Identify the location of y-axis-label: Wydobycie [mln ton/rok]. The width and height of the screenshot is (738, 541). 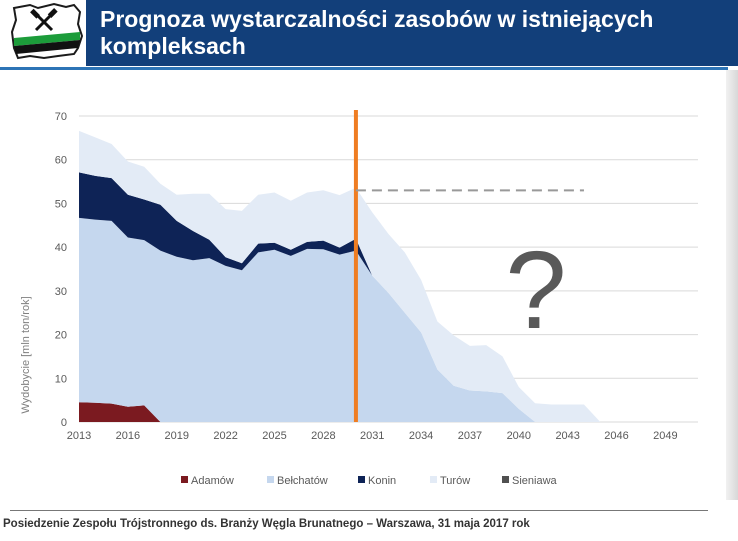
(26, 354).